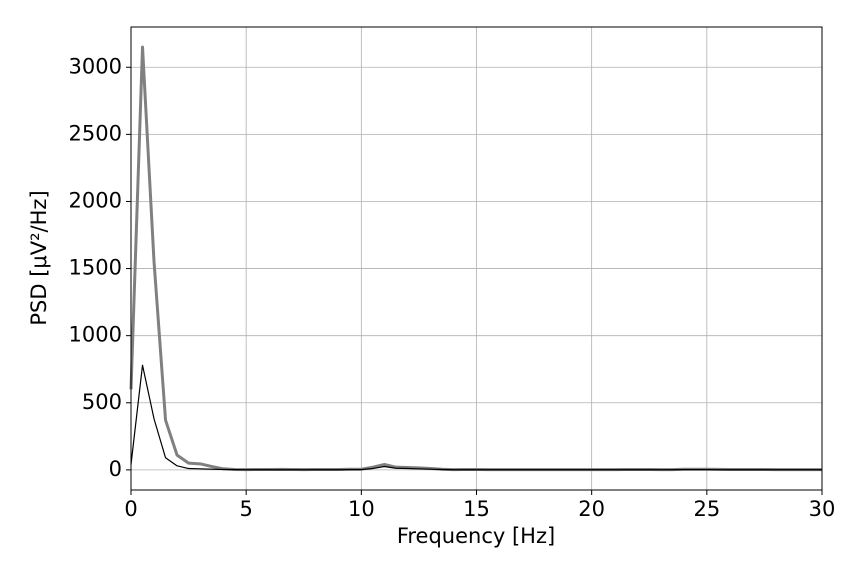  I want to click on x-tick-label: 0, so click(130, 509).